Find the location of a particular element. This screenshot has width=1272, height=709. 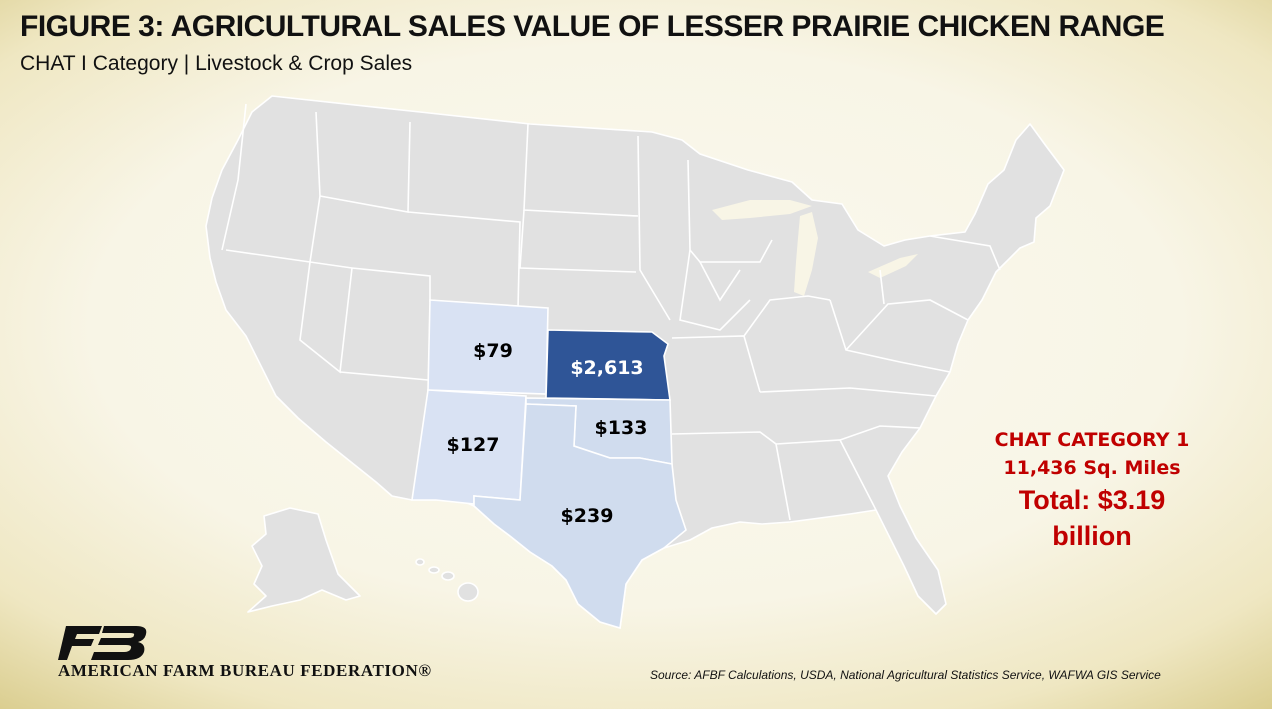

callout-category: CHAT CATEGORY 1 is located at coordinates (1092, 440).